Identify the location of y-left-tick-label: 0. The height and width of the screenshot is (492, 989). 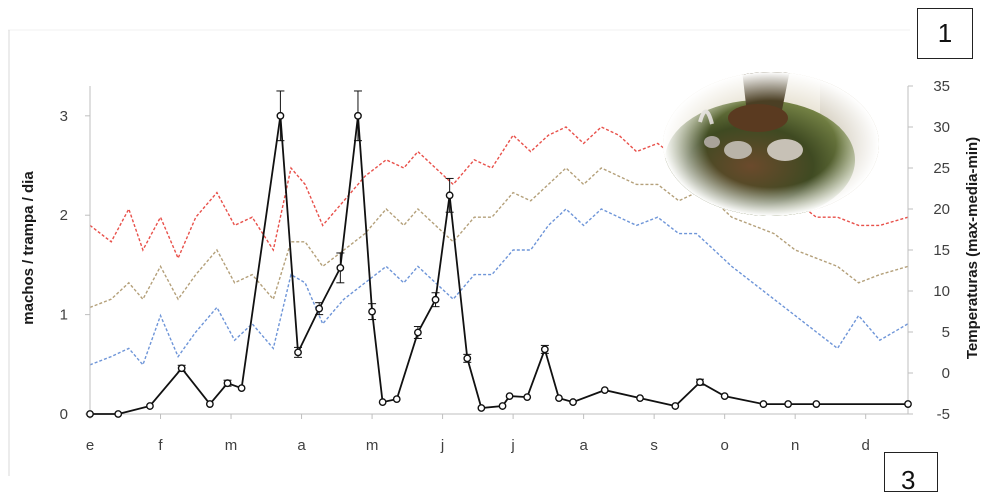
(64, 414).